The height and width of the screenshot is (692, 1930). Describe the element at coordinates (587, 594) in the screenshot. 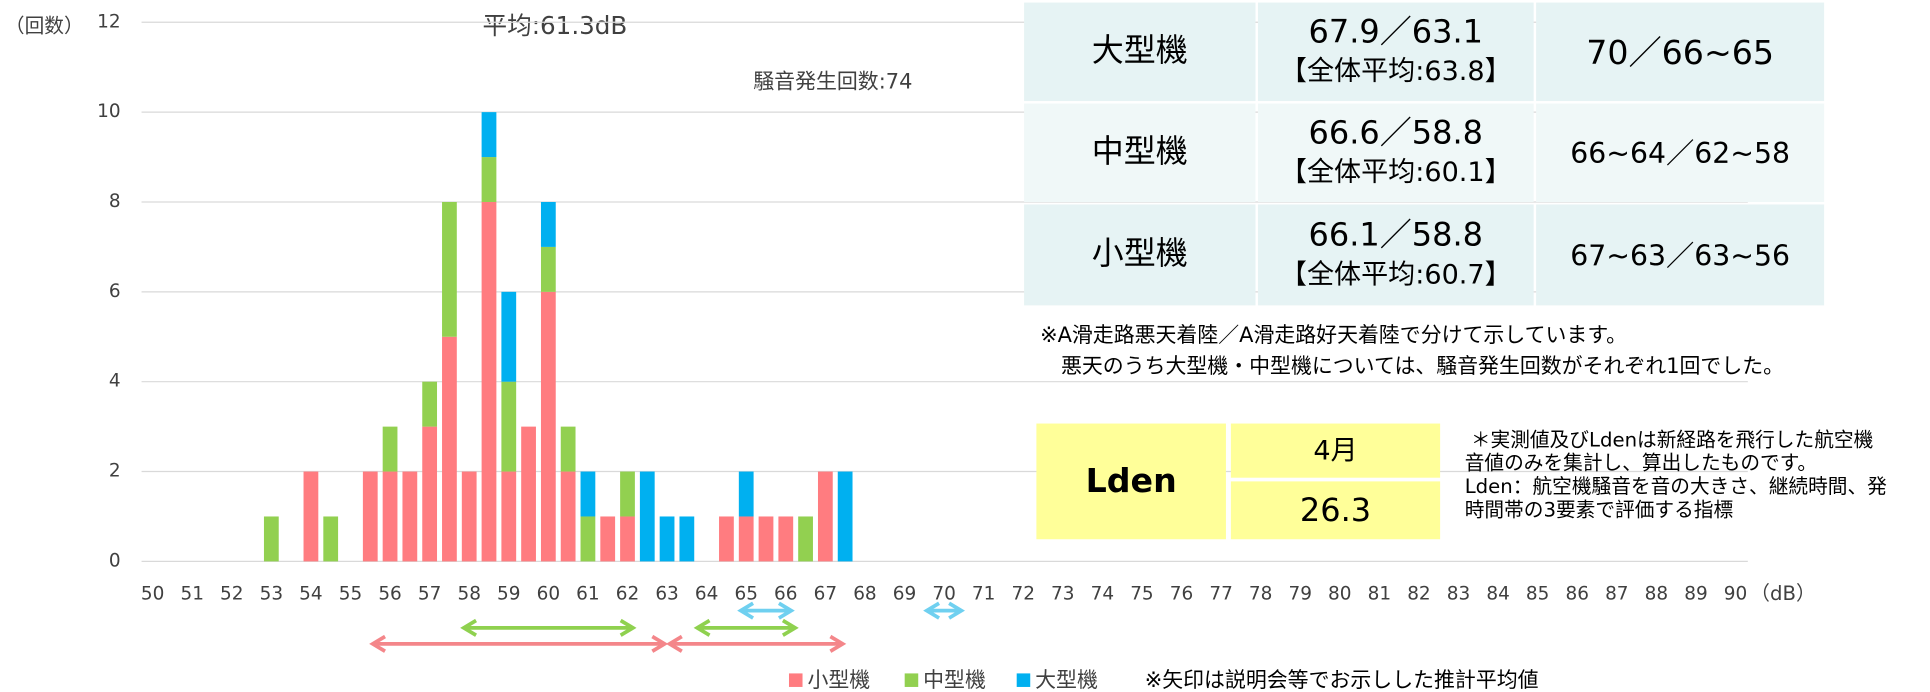

I see `x-tick-label: 61` at that location.